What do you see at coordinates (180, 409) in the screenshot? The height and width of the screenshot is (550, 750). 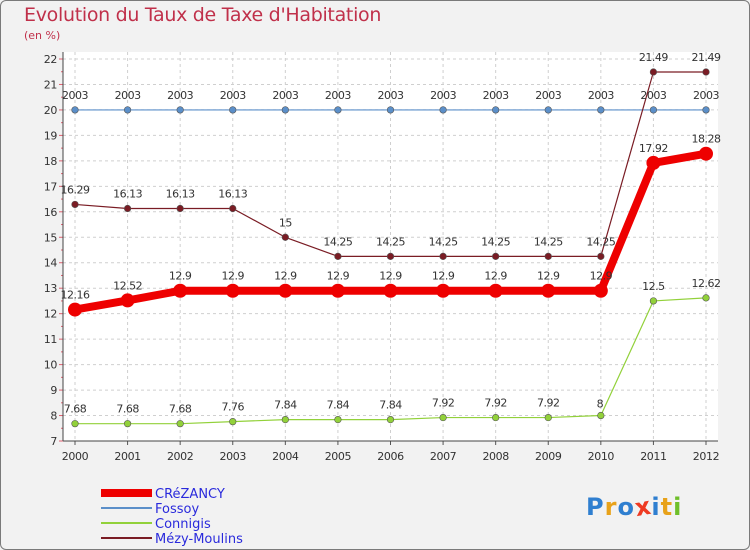 I see `data-label-connigis: 7.68` at bounding box center [180, 409].